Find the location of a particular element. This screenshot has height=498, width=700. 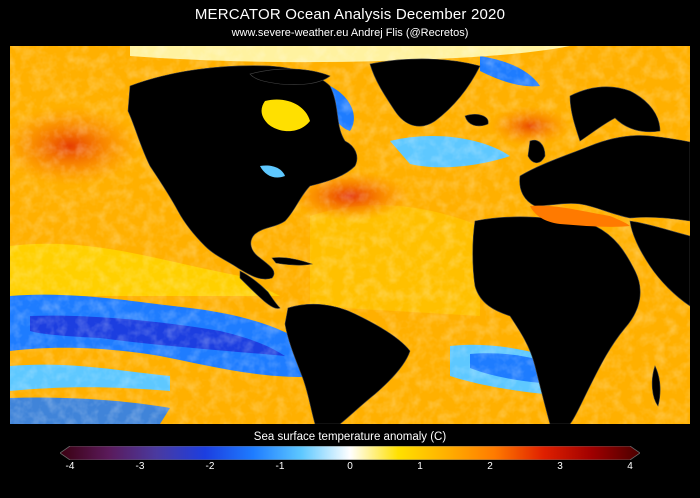

colorbar-tick-label: 1 is located at coordinates (420, 466).